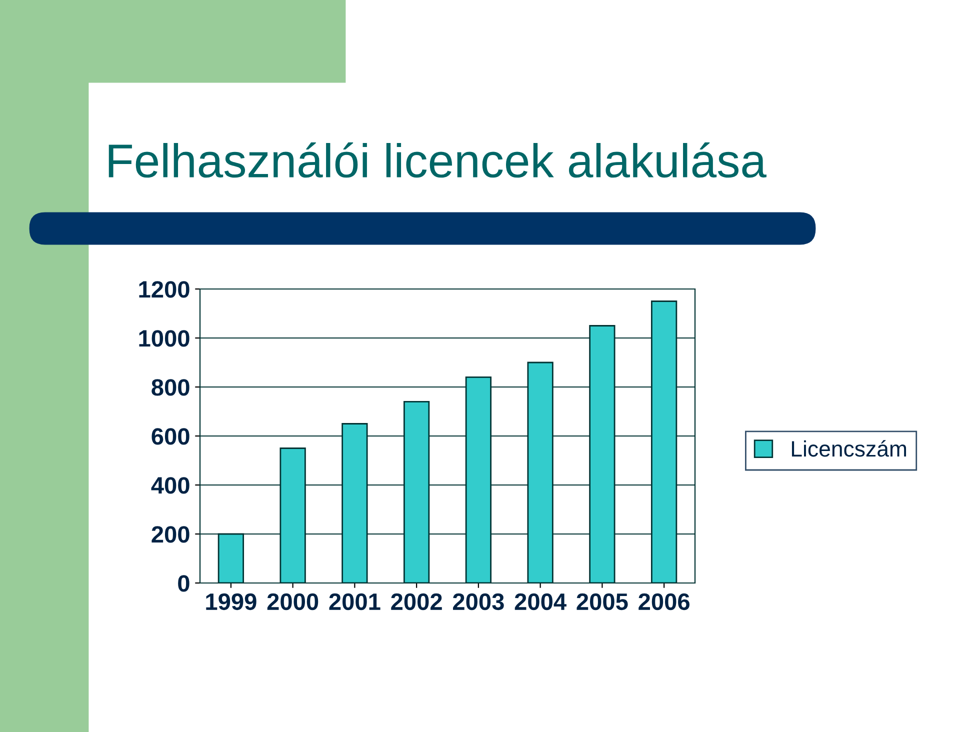 The height and width of the screenshot is (732, 960). What do you see at coordinates (416, 601) in the screenshot?
I see `x-tick-label: 2002` at bounding box center [416, 601].